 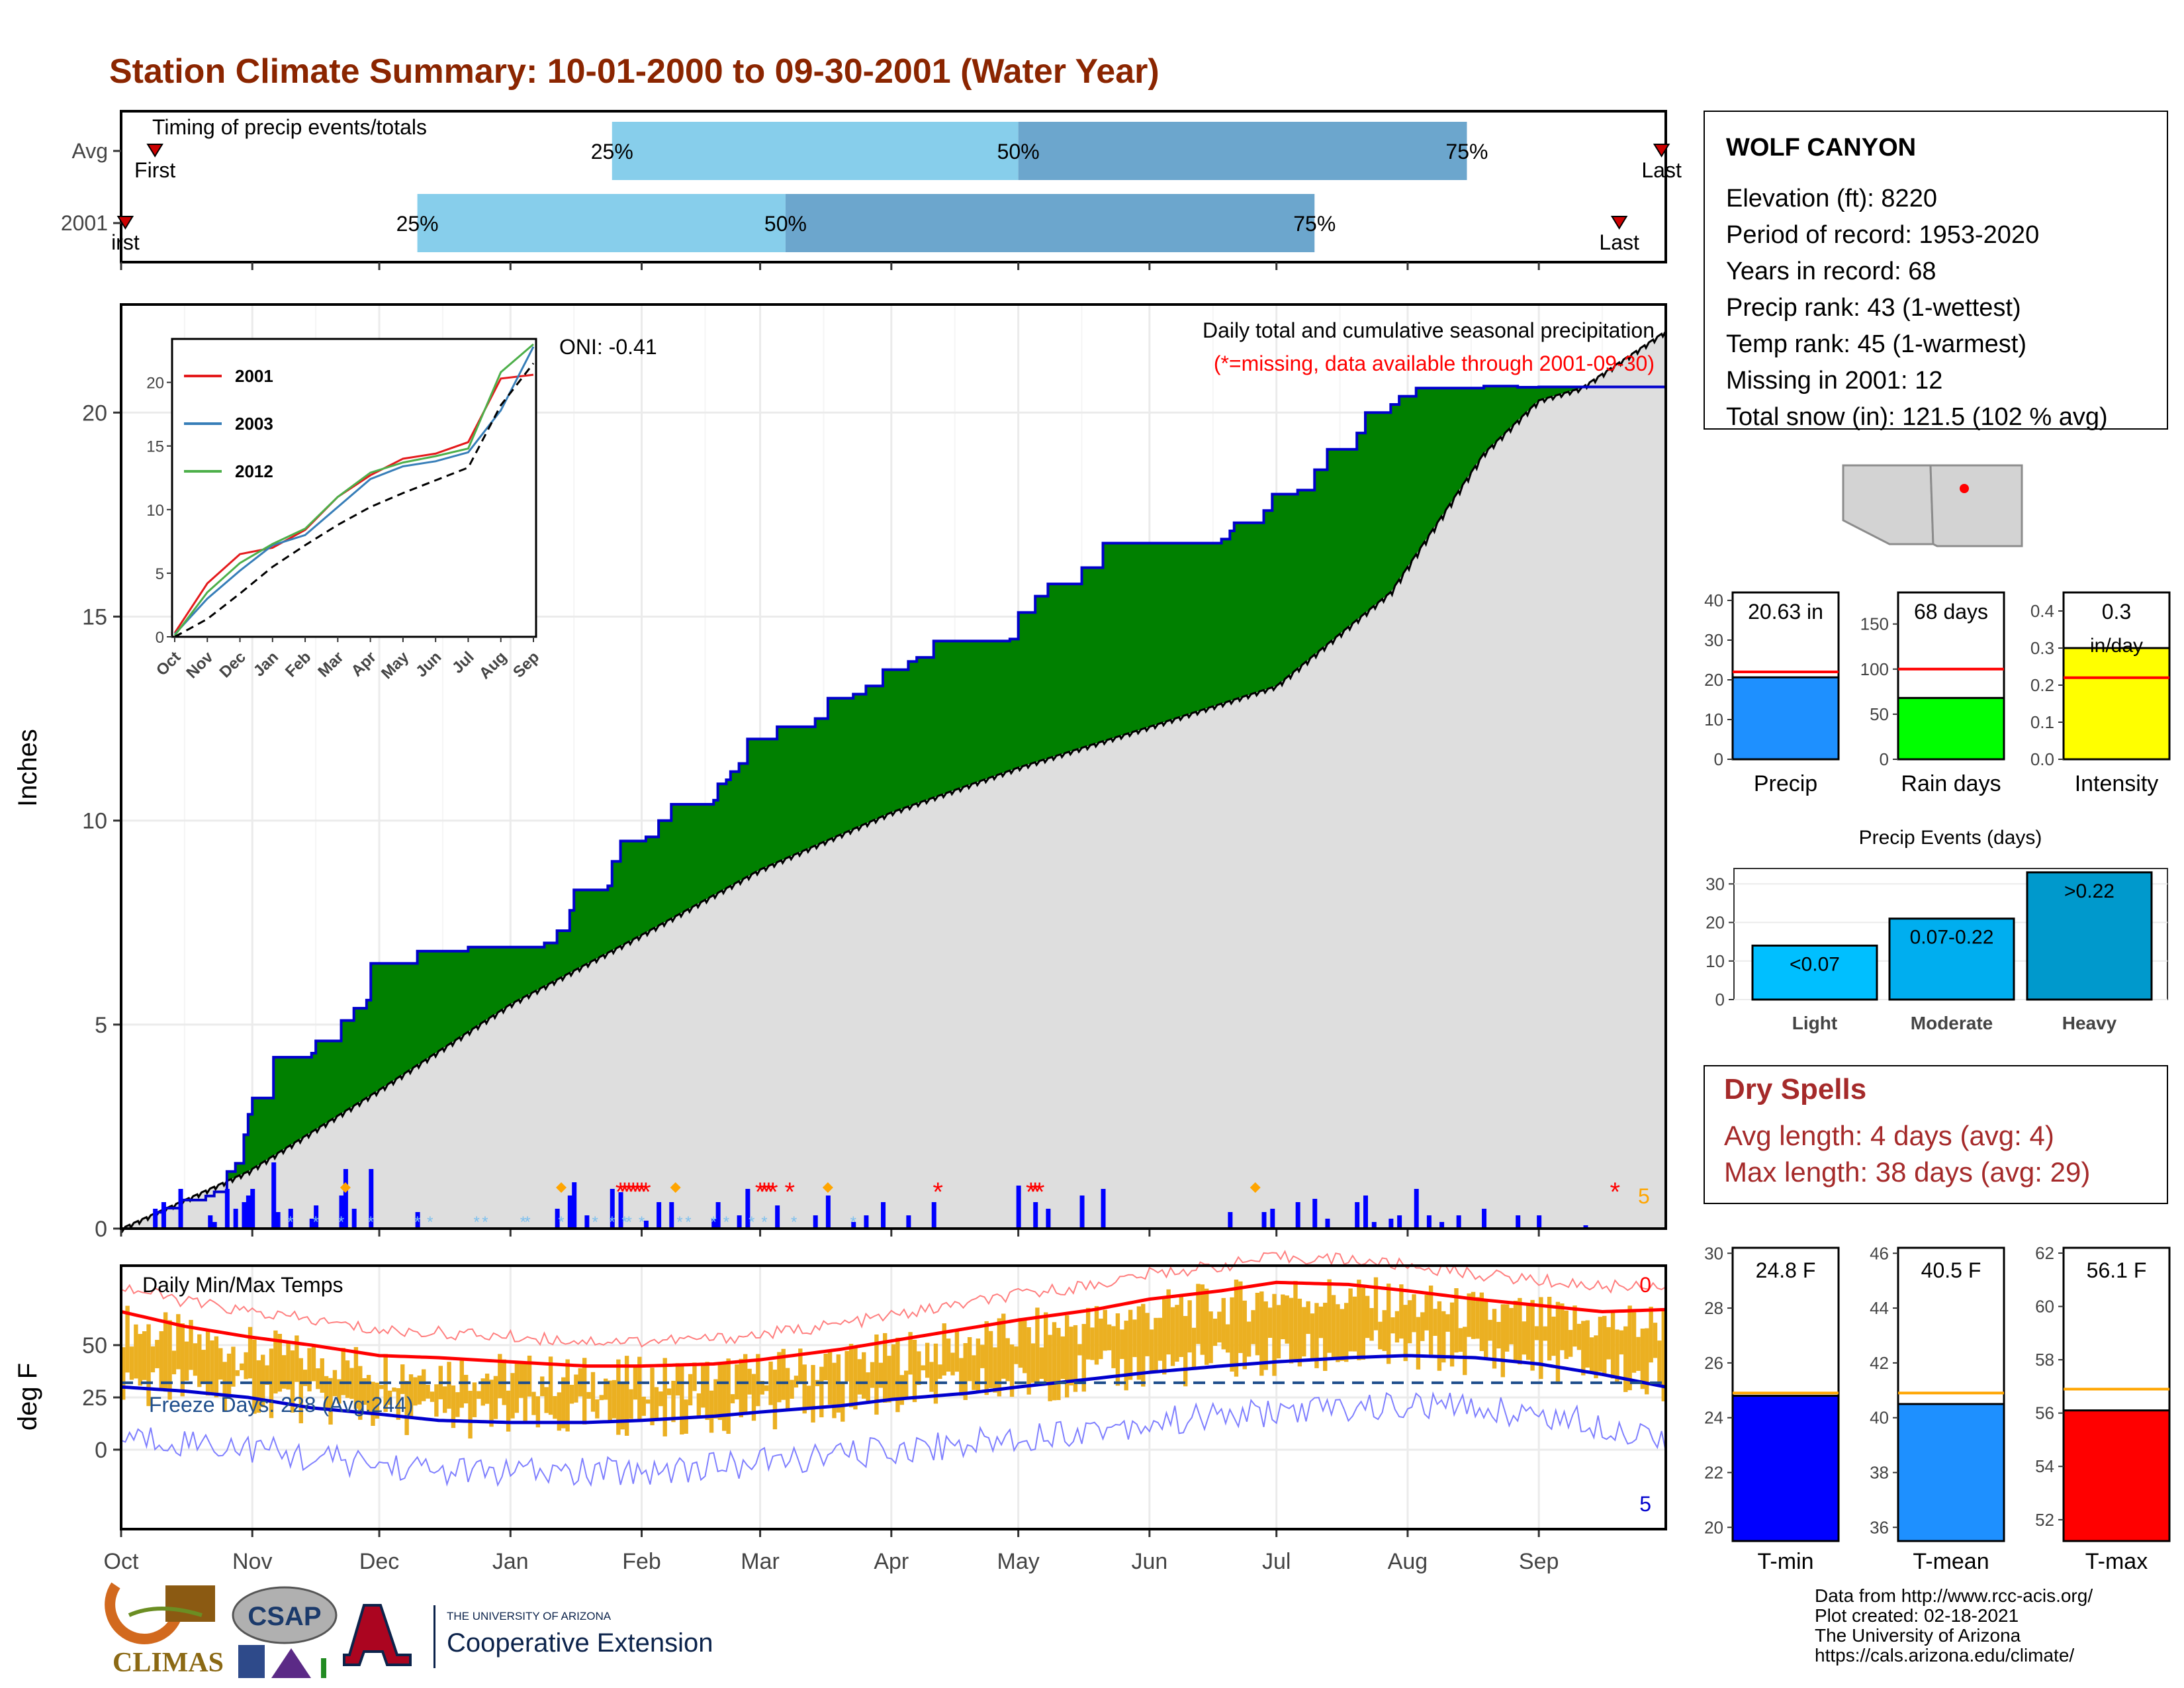 I want to click on timing-bar-early, so click(x=815, y=151).